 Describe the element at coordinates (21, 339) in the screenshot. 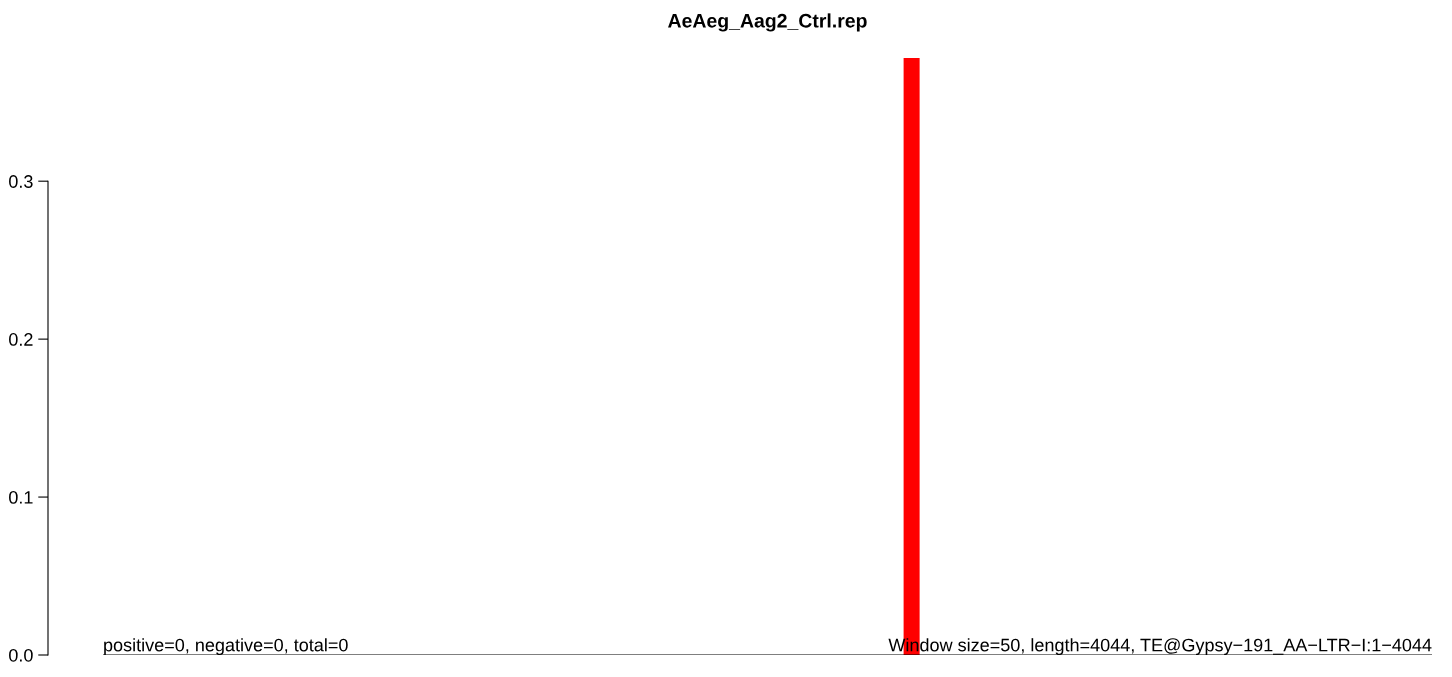

I see `y-tick-label: 0.2` at that location.